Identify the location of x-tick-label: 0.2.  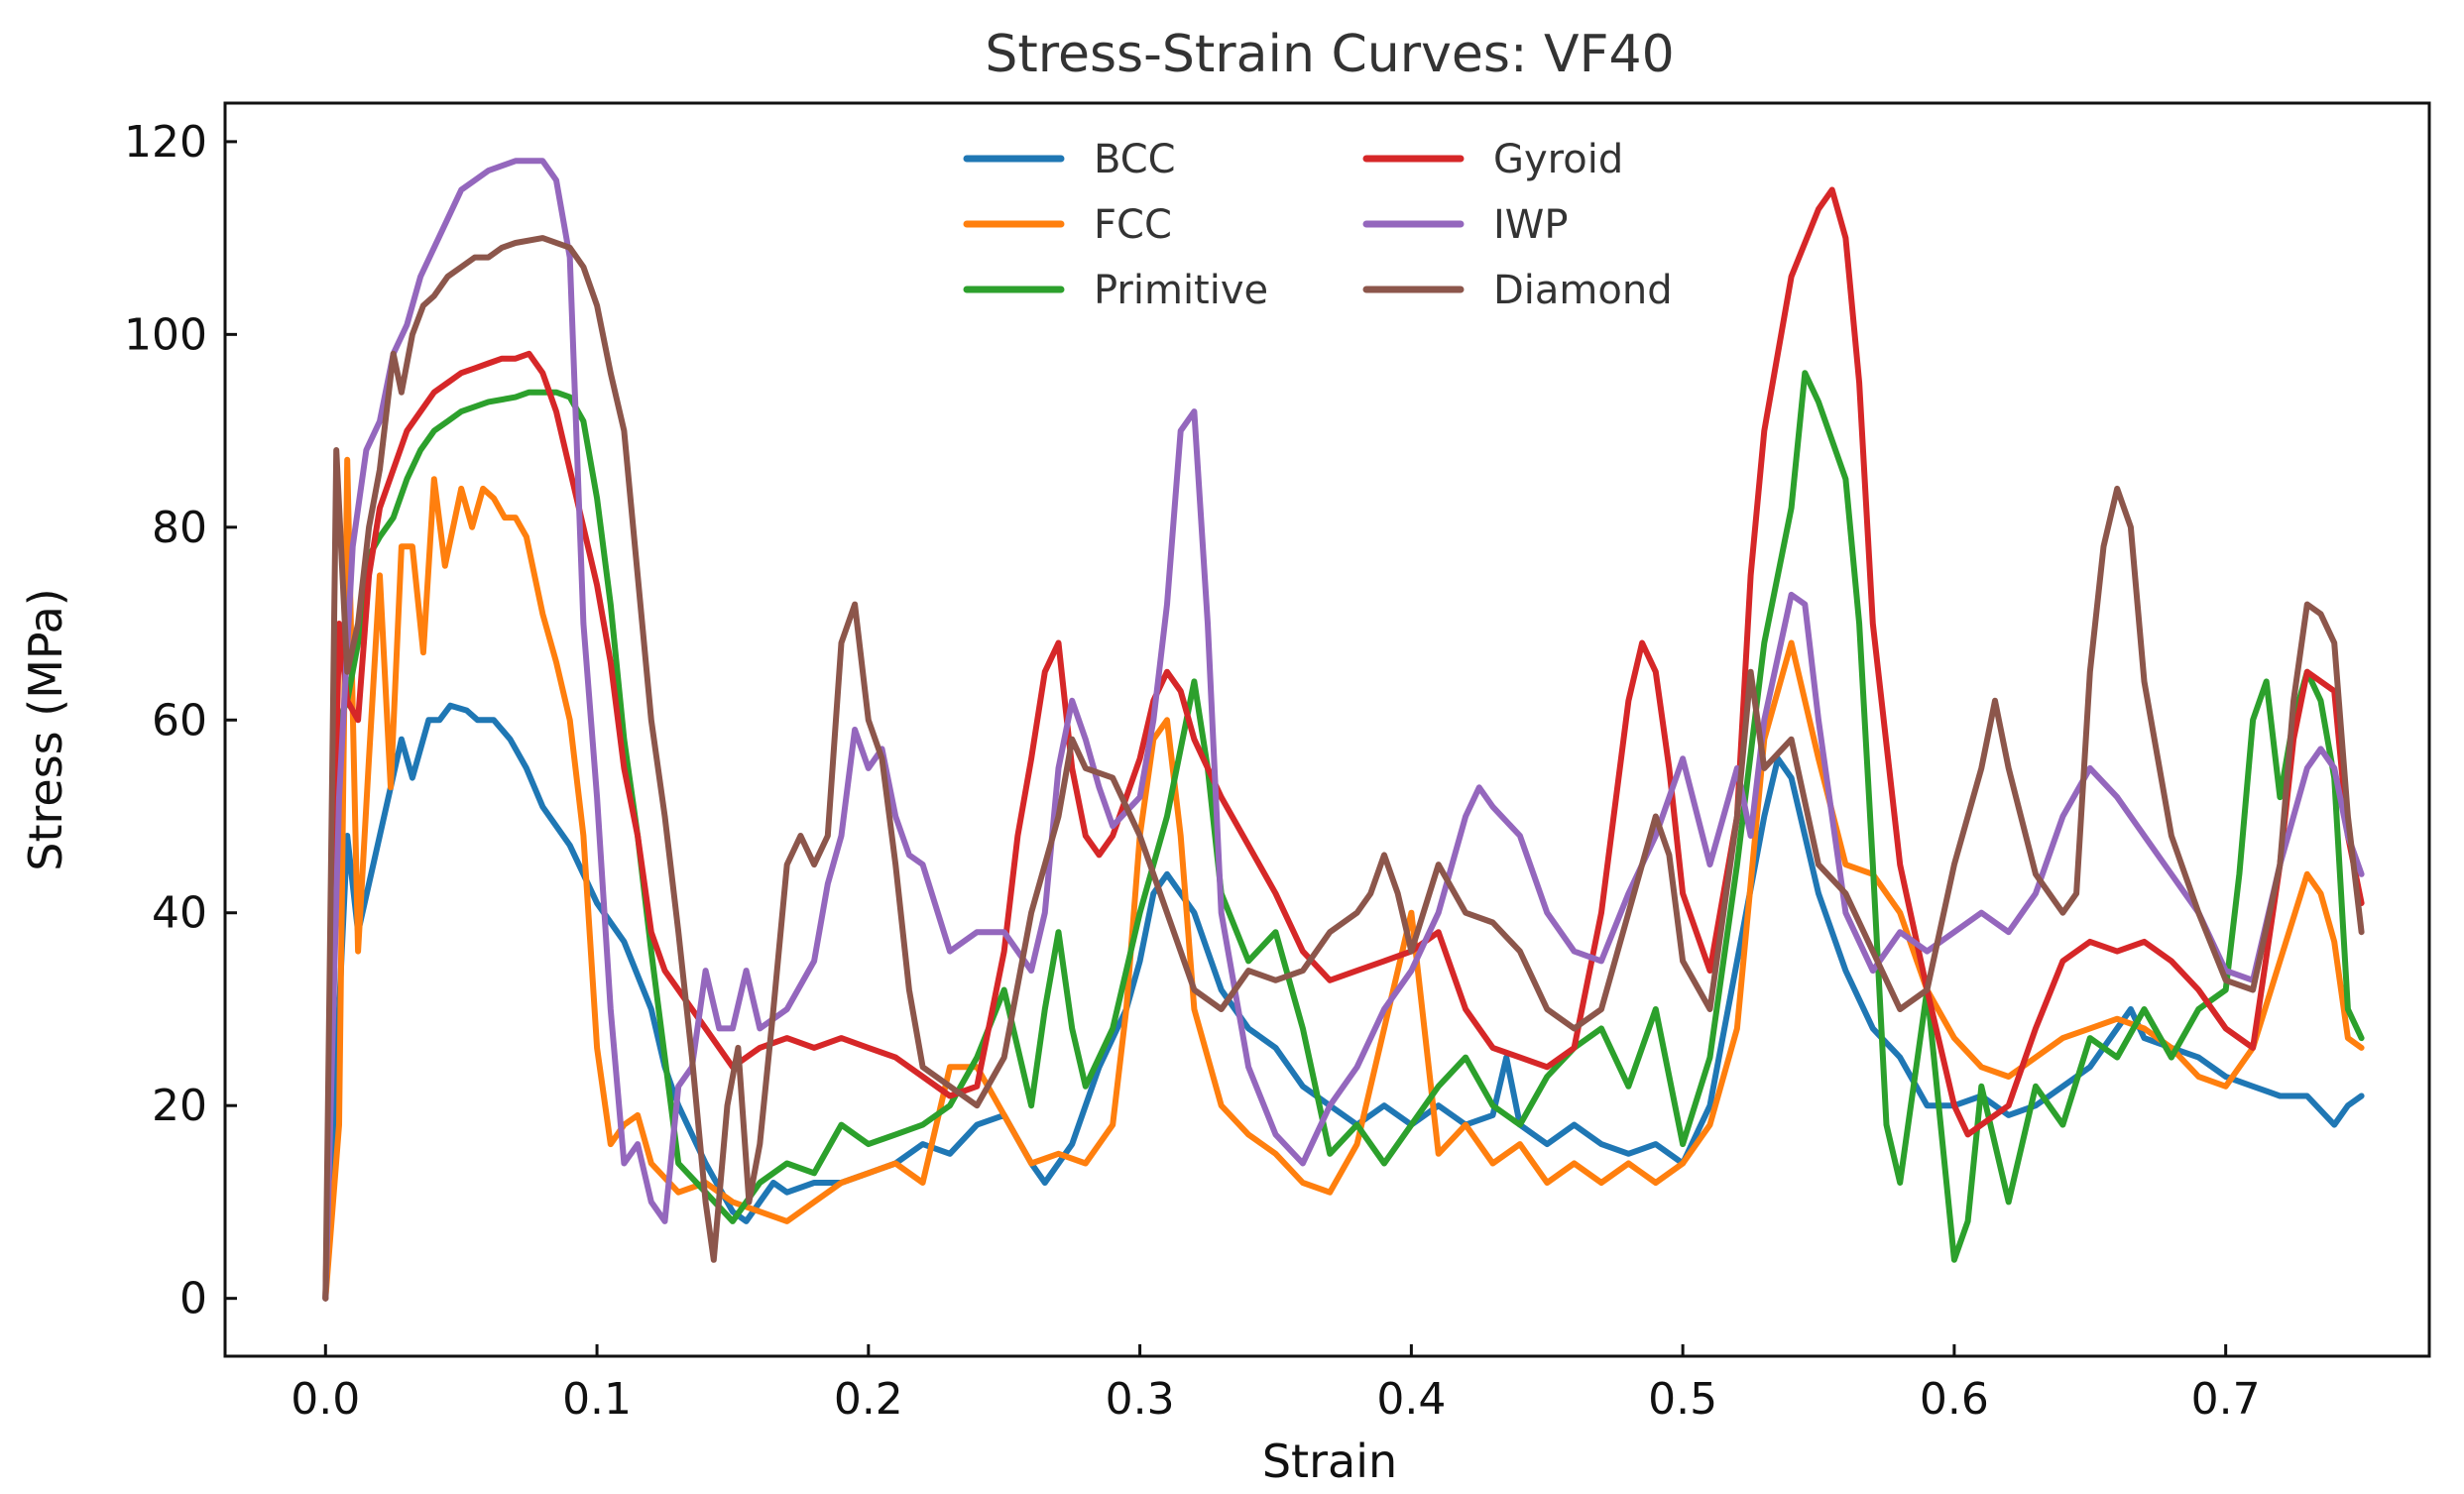
(868, 1400).